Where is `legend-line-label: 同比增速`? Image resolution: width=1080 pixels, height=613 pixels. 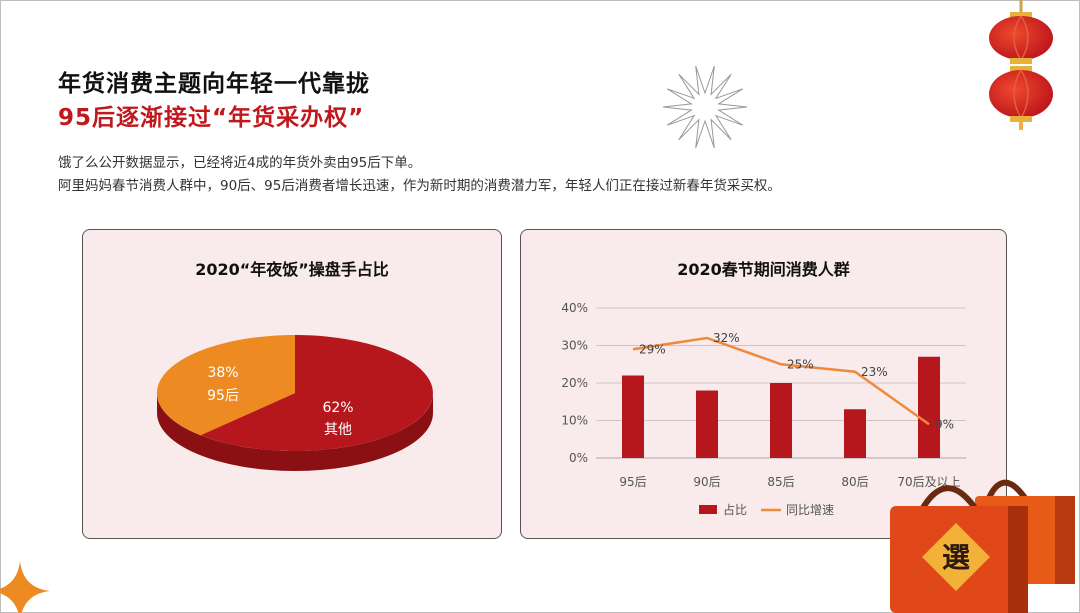 legend-line-label: 同比增速 is located at coordinates (810, 510).